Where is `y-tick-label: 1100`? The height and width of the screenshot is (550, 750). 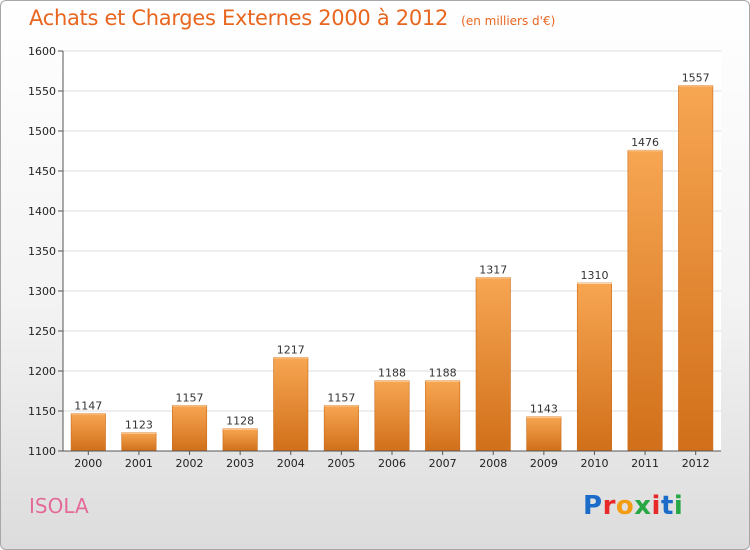 y-tick-label: 1100 is located at coordinates (42, 451).